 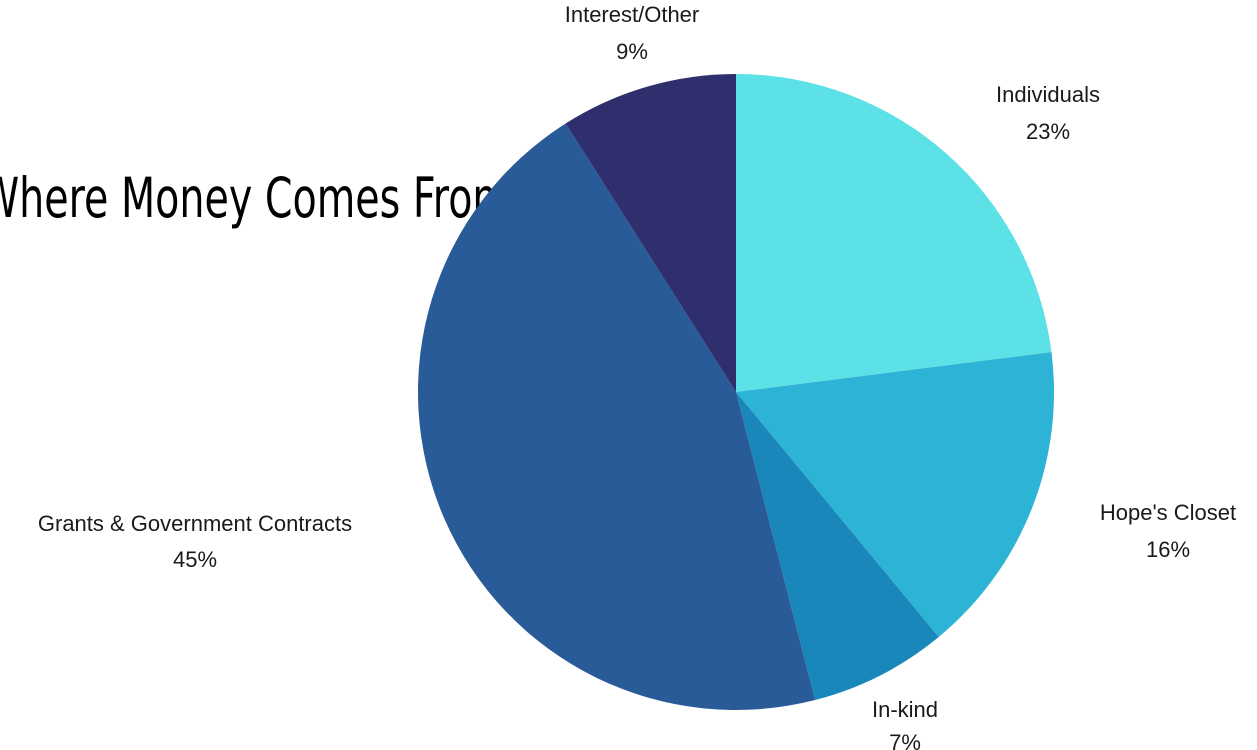 What do you see at coordinates (905, 740) in the screenshot?
I see `slice-value-label: 7%` at bounding box center [905, 740].